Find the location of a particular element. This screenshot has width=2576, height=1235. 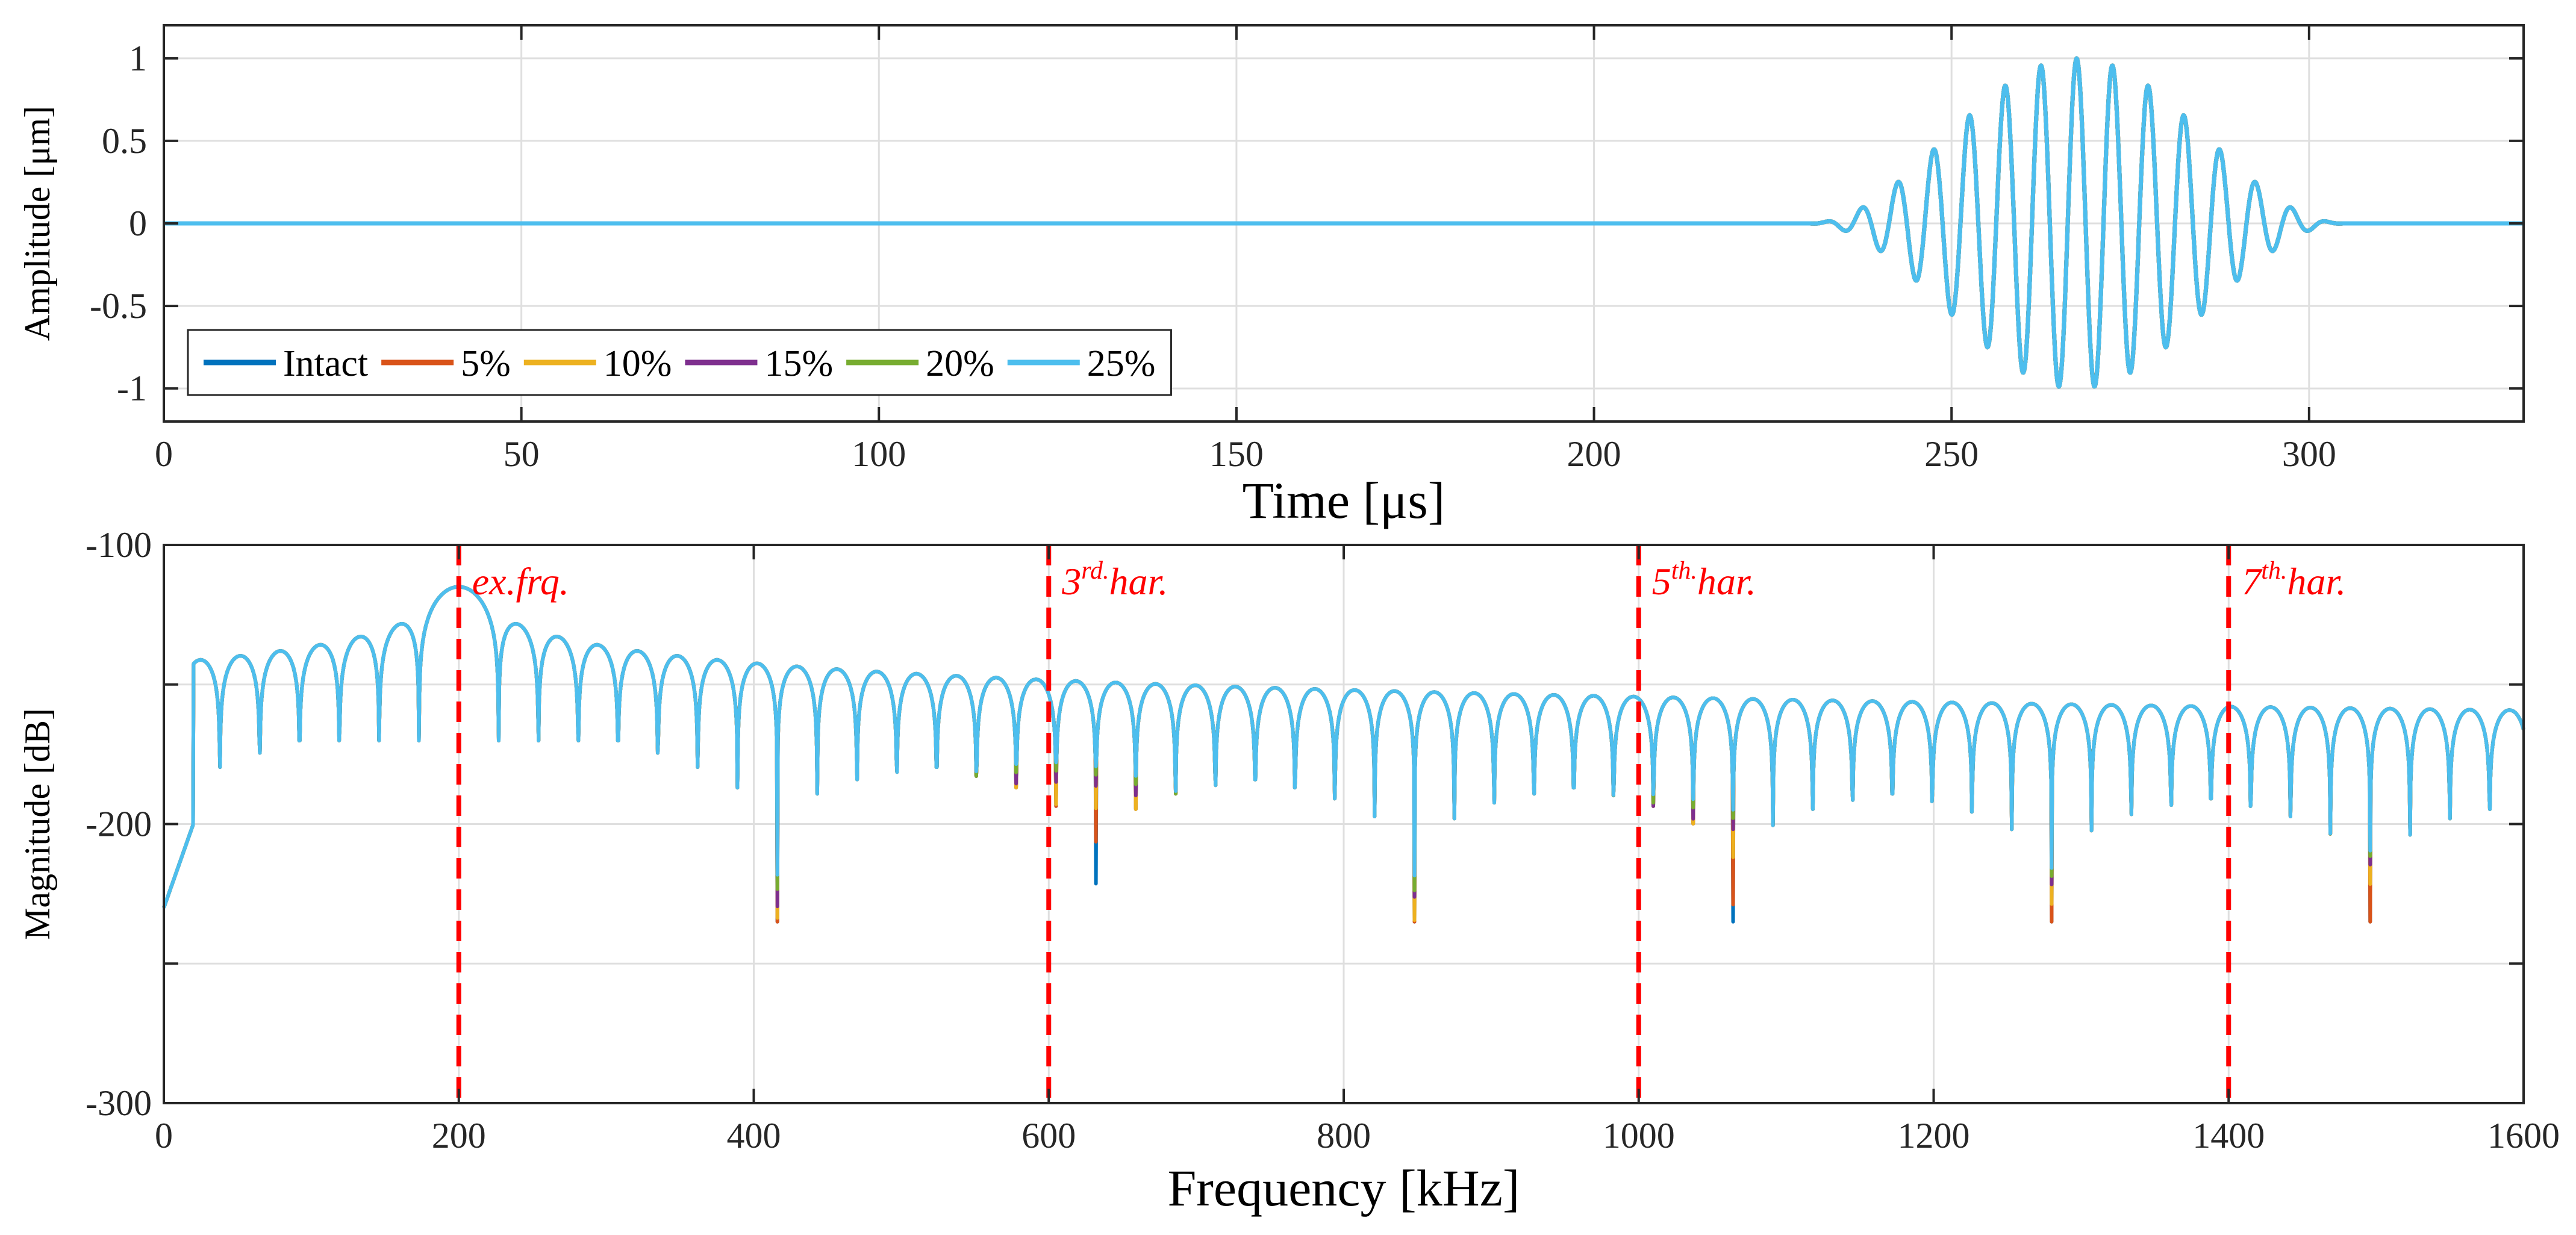

legend-item-p15: 15% is located at coordinates (759, 364).